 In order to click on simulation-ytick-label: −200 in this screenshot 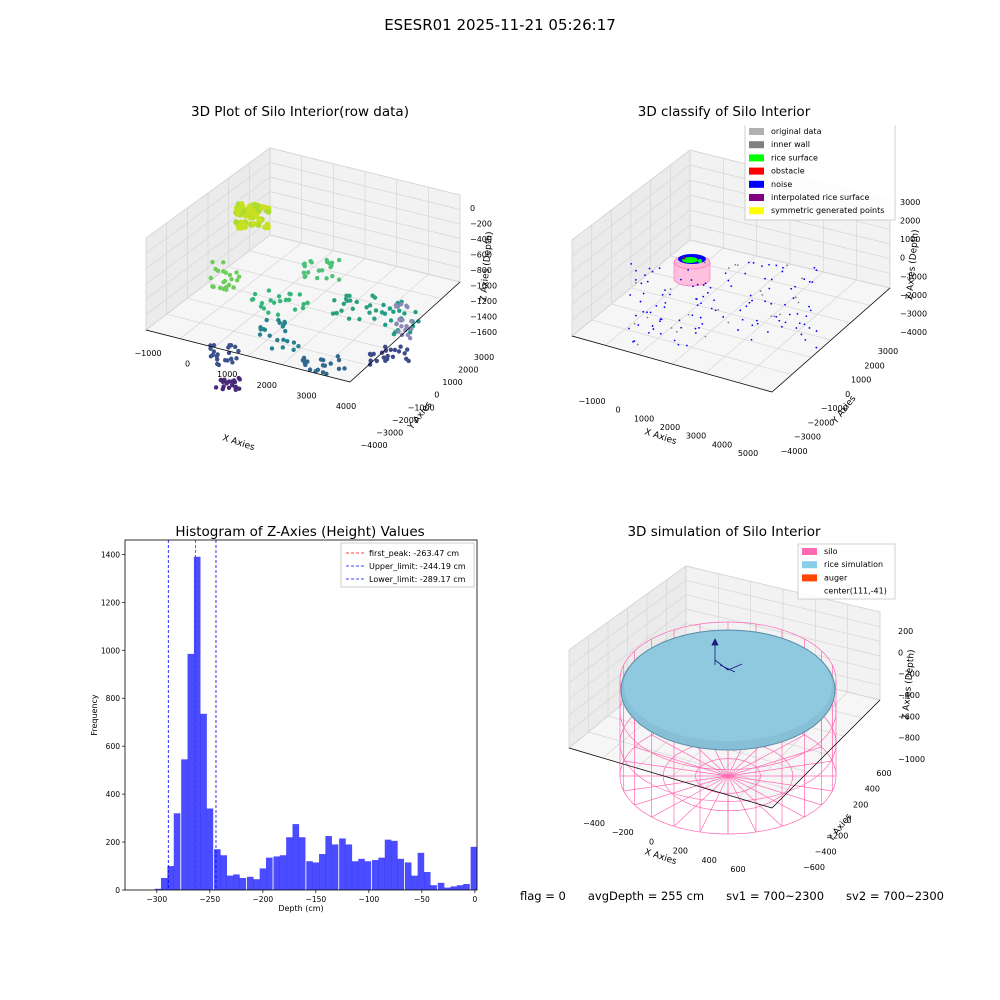, I will do `click(837, 836)`.